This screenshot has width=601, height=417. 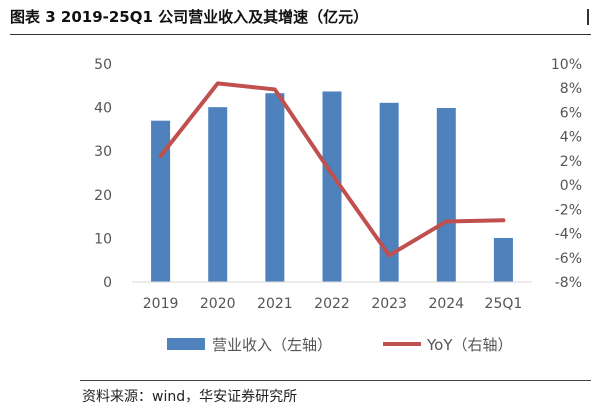 What do you see at coordinates (566, 65) in the screenshot?
I see `right-axis-tick-label: 10%` at bounding box center [566, 65].